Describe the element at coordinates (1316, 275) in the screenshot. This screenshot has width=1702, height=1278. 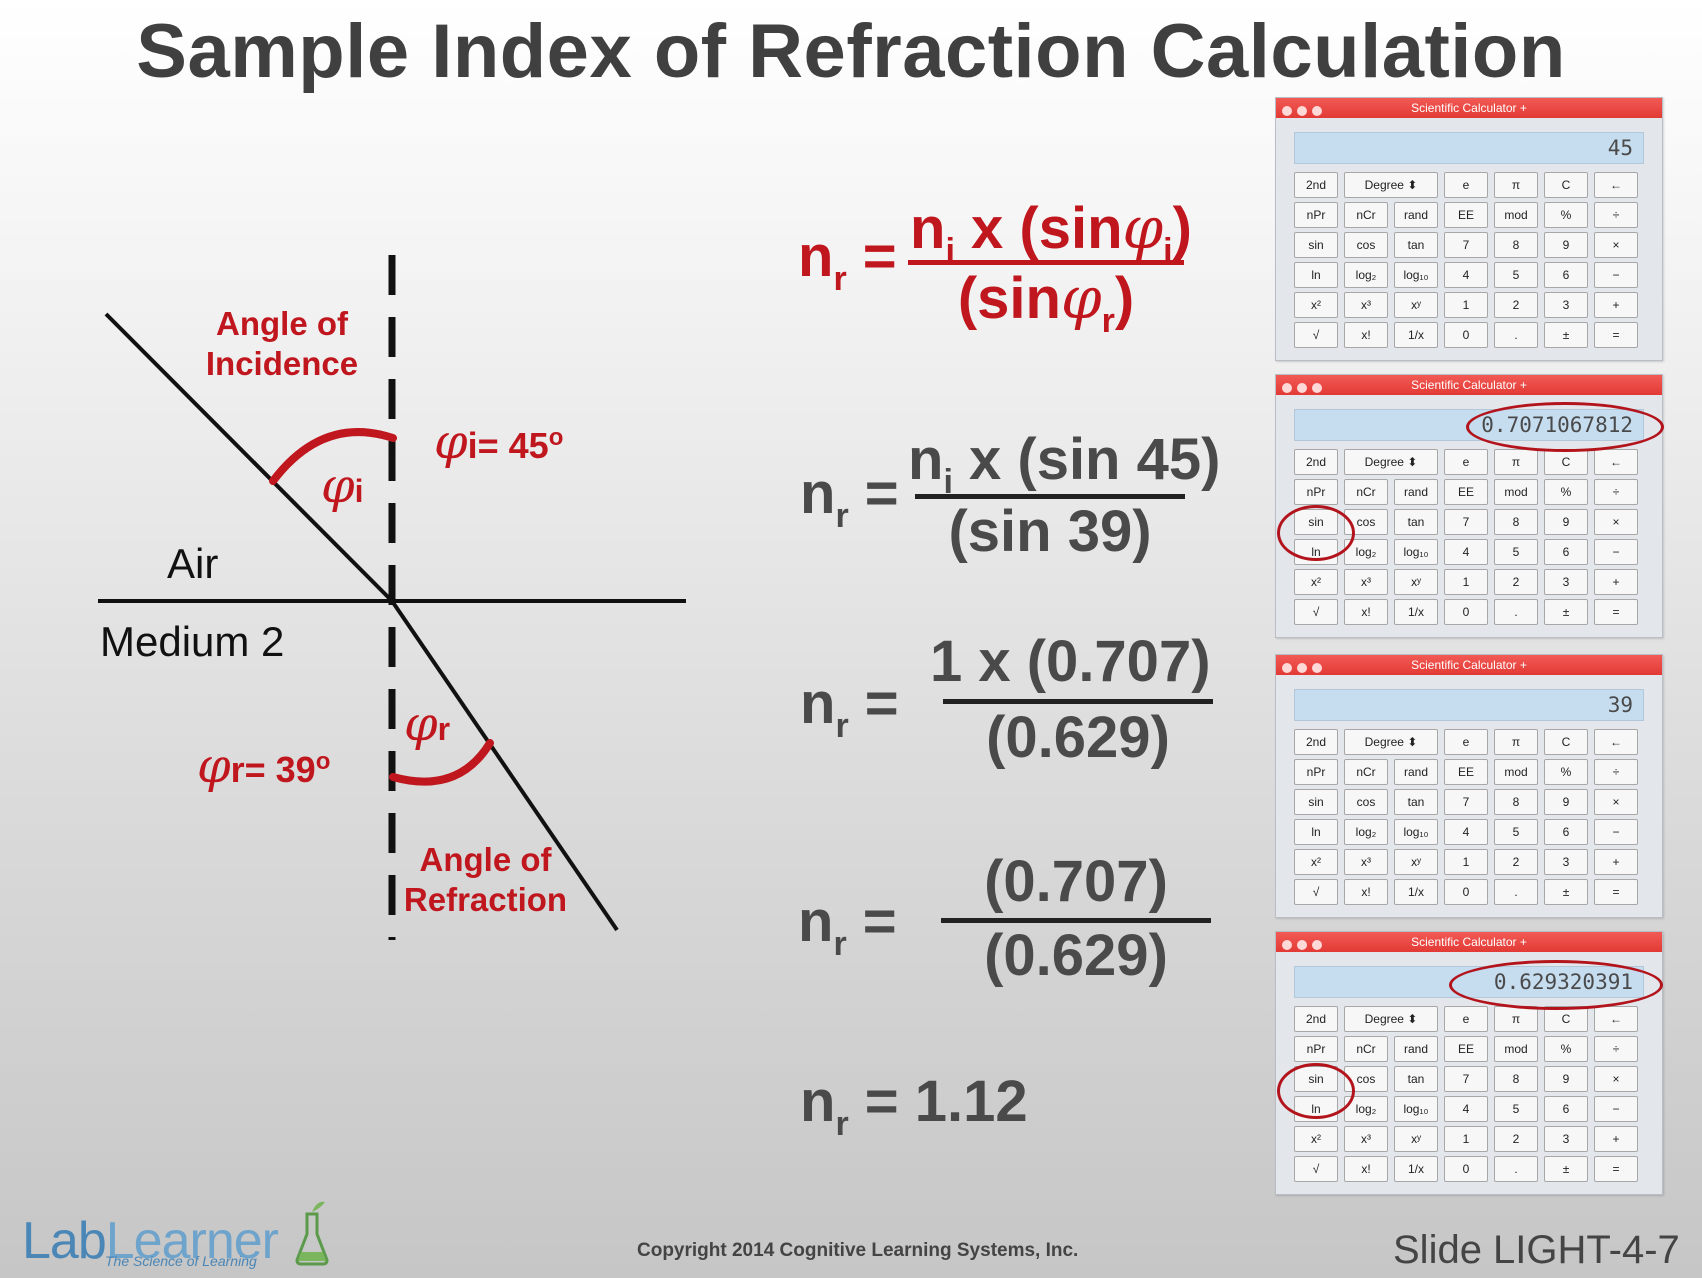
I see `calculator-key: ln` at that location.